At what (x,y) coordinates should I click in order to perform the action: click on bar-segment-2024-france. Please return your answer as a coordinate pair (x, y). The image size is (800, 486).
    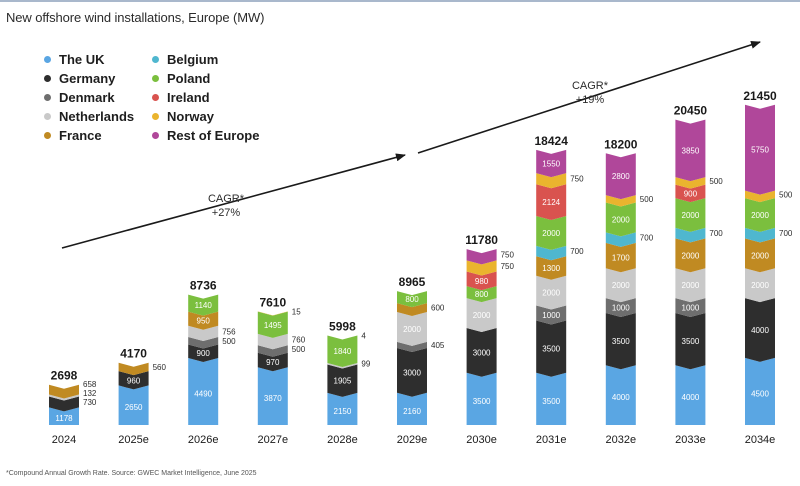
    Looking at the image, I should click on (64, 391).